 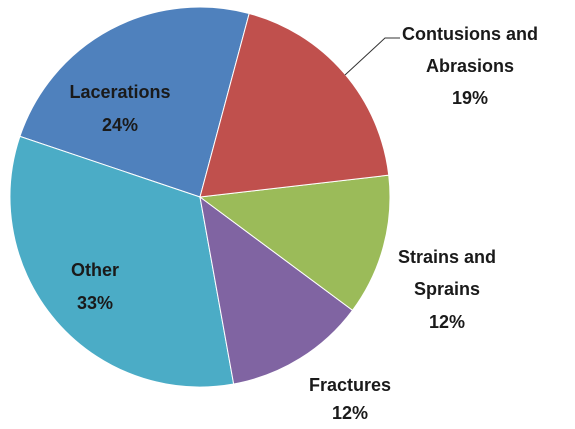 I want to click on category-label: Other, so click(x=94, y=270).